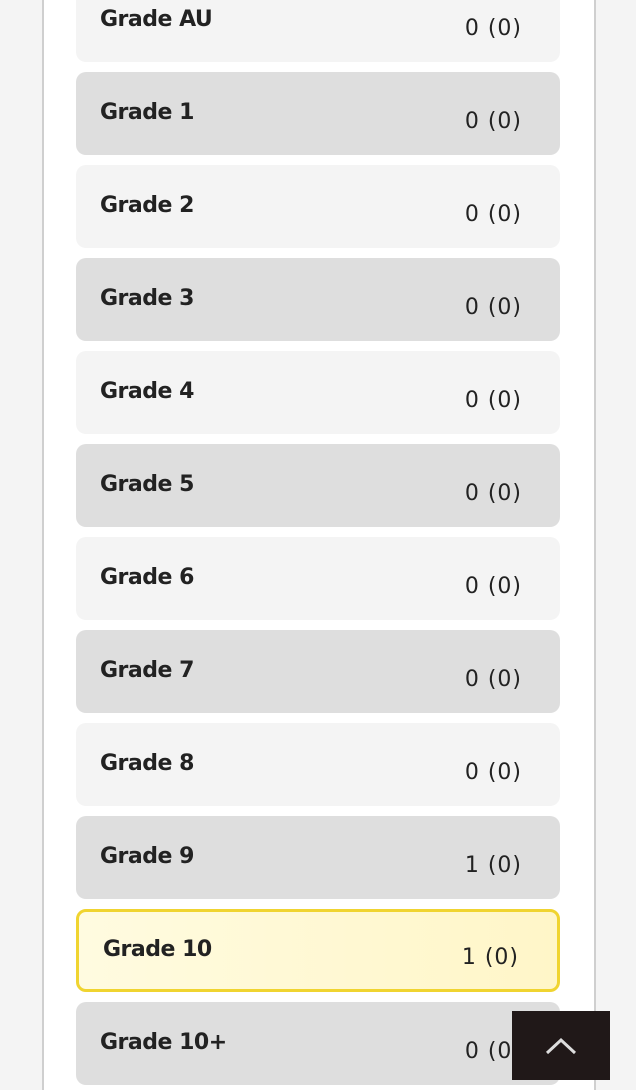  I want to click on grade-row: Grade 6 0 (0), so click(318, 578).